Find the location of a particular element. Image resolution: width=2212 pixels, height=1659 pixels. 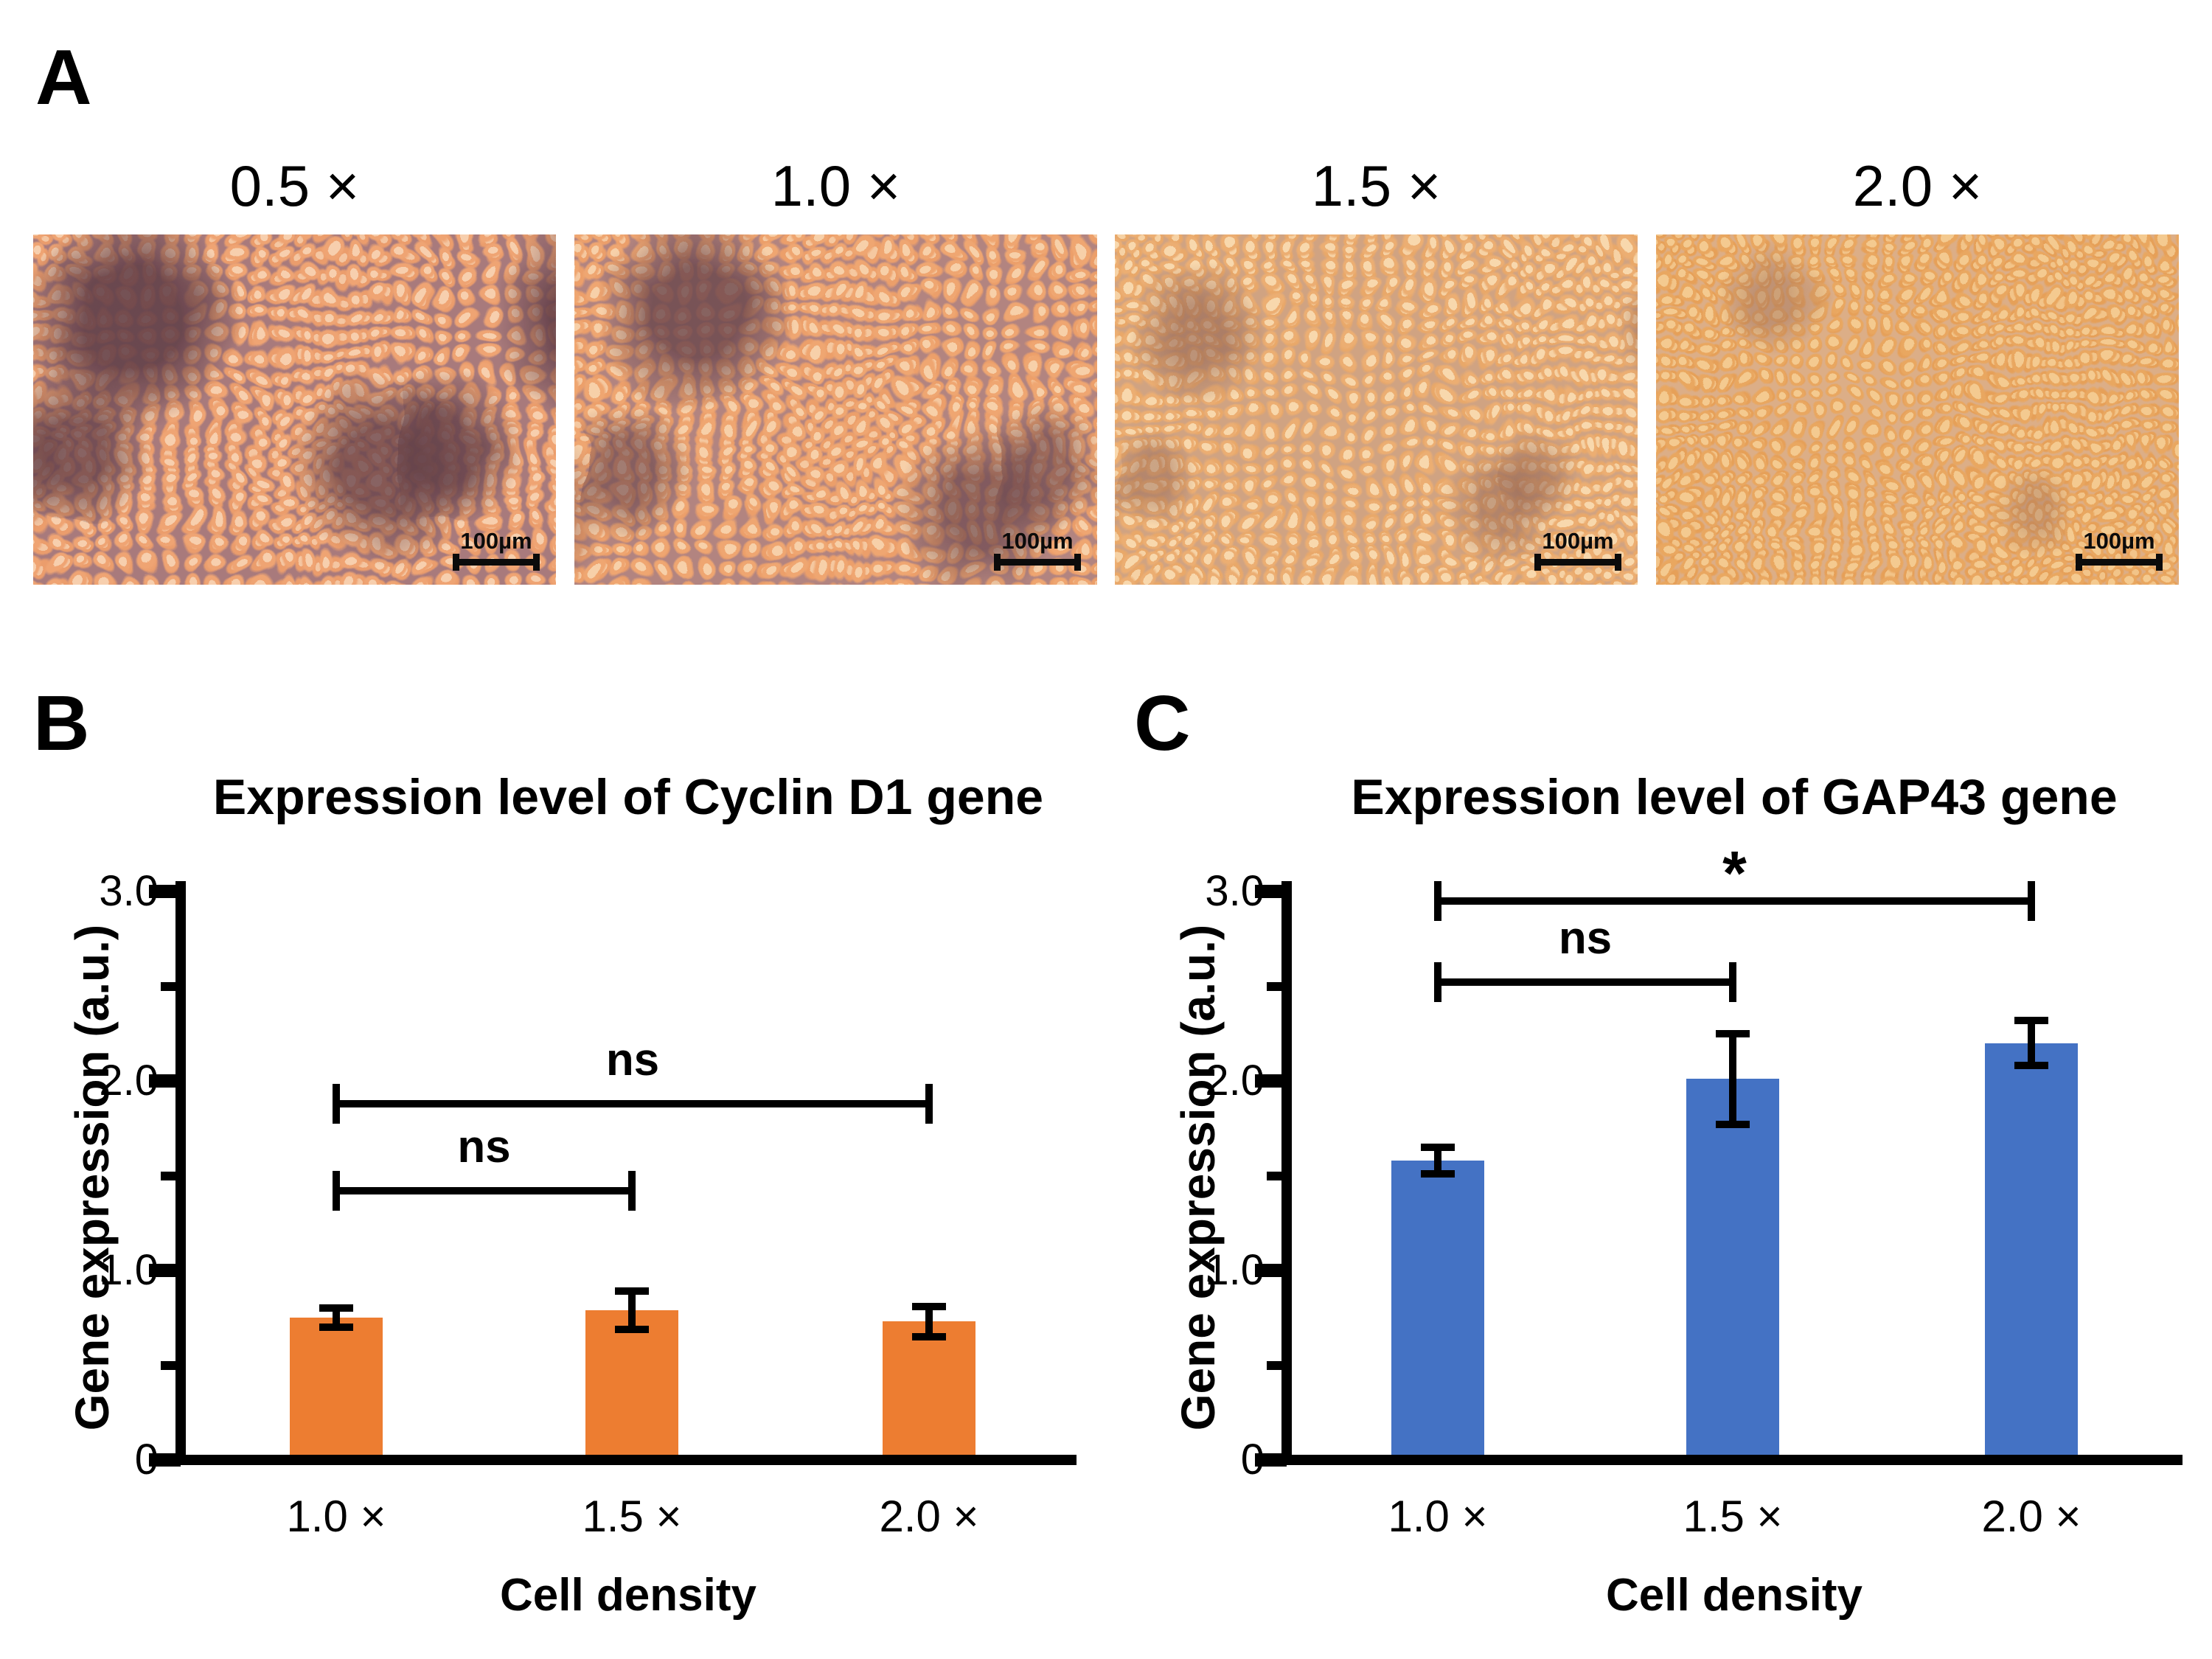

chart-c-x-tick-label: 2.0 × is located at coordinates (2031, 1516).